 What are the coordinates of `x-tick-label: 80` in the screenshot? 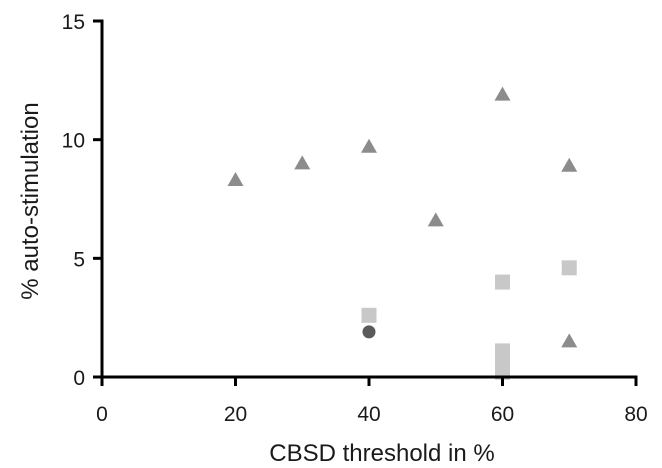 It's located at (635, 414).